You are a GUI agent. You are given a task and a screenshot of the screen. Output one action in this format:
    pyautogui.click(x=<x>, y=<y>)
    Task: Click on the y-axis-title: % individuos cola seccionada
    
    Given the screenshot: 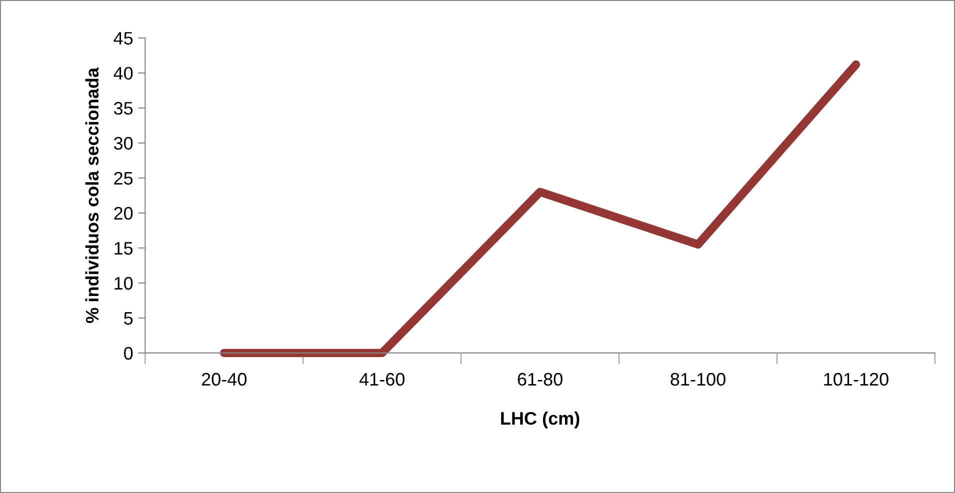 What is the action you would take?
    pyautogui.click(x=92, y=195)
    